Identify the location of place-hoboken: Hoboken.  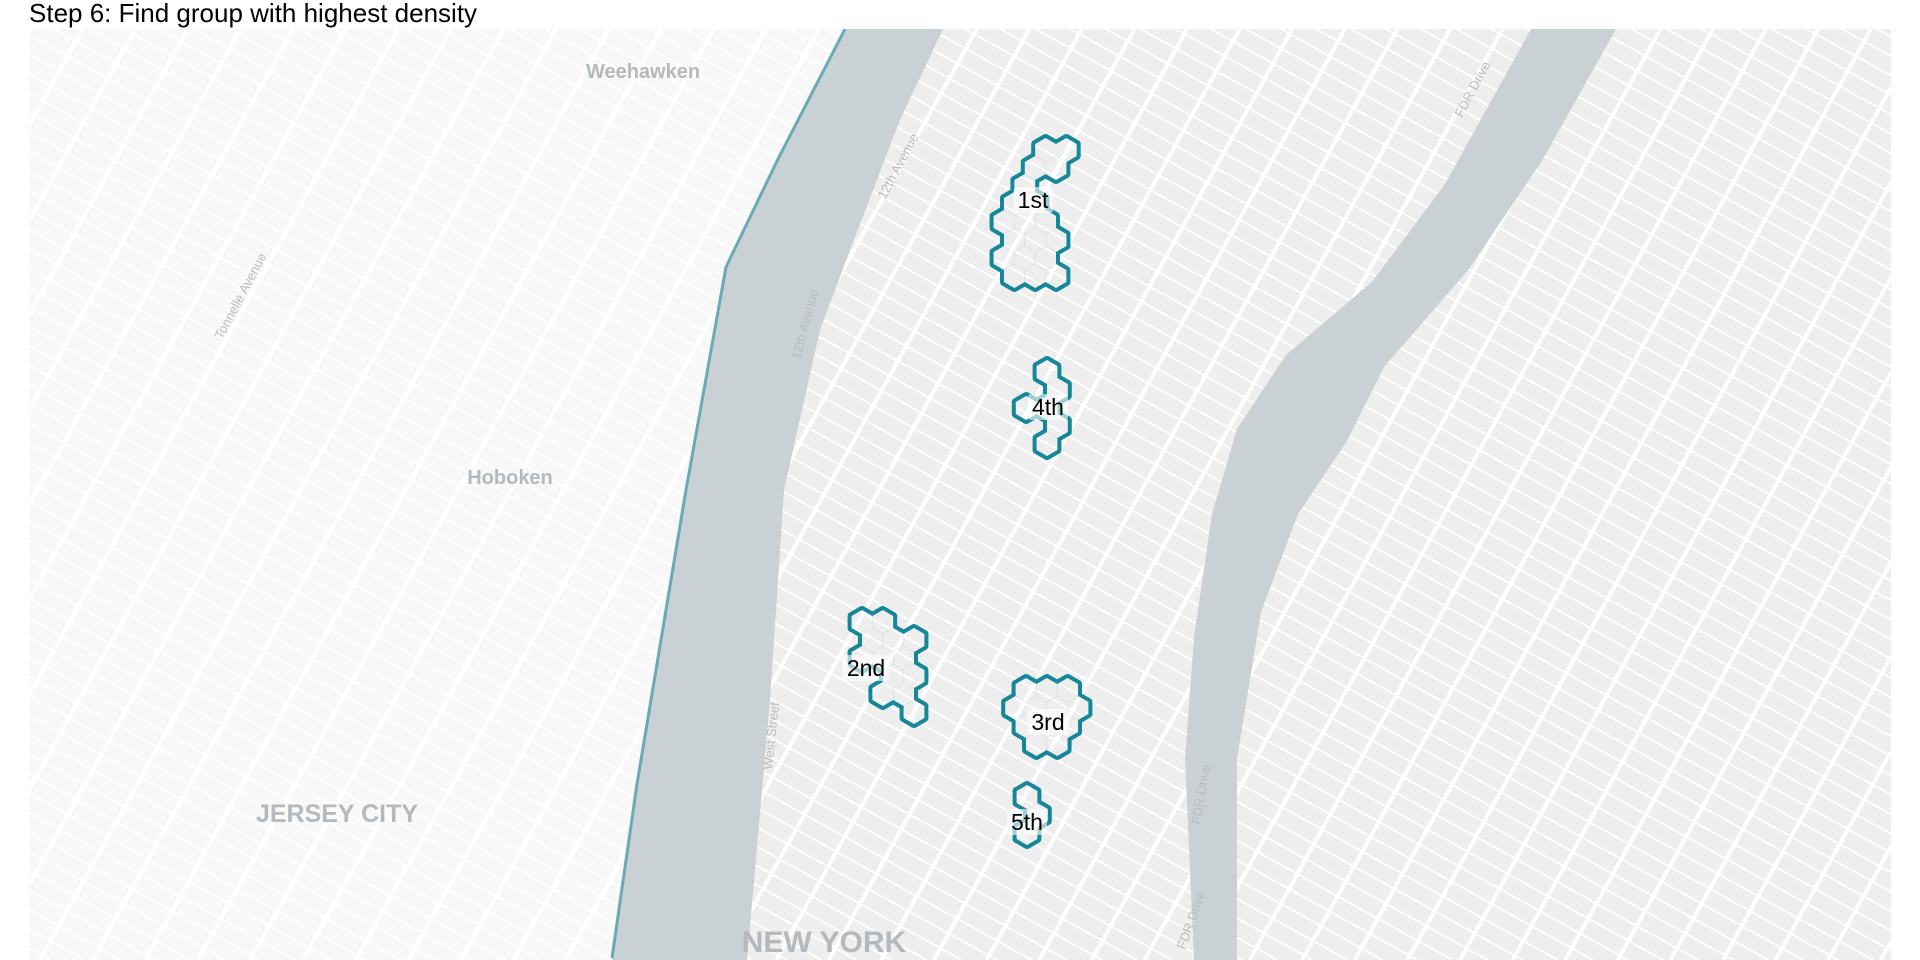
(510, 478).